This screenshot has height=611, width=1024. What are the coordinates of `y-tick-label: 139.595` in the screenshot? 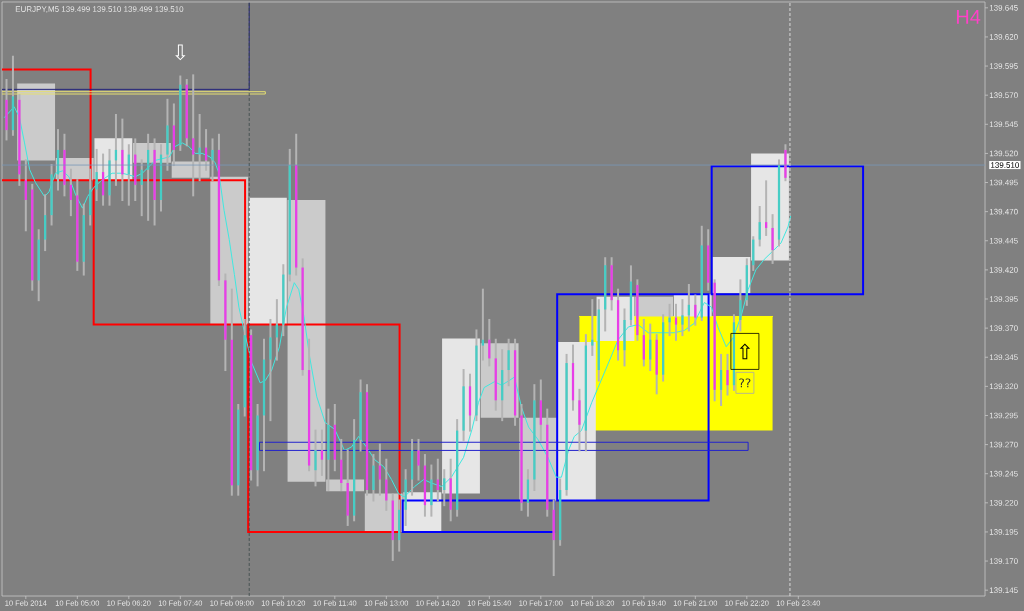 It's located at (1003, 66).